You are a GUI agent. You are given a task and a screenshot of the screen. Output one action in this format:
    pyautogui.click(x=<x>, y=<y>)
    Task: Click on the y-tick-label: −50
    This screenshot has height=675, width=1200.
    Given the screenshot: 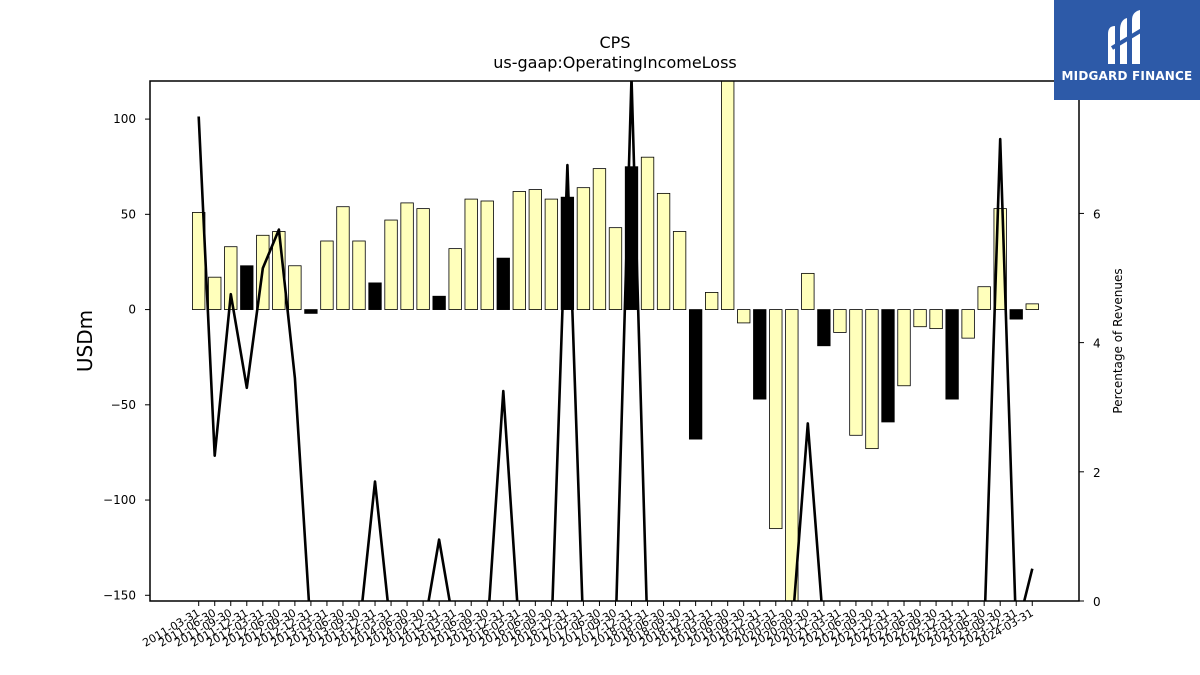 What is the action you would take?
    pyautogui.click(x=123, y=405)
    